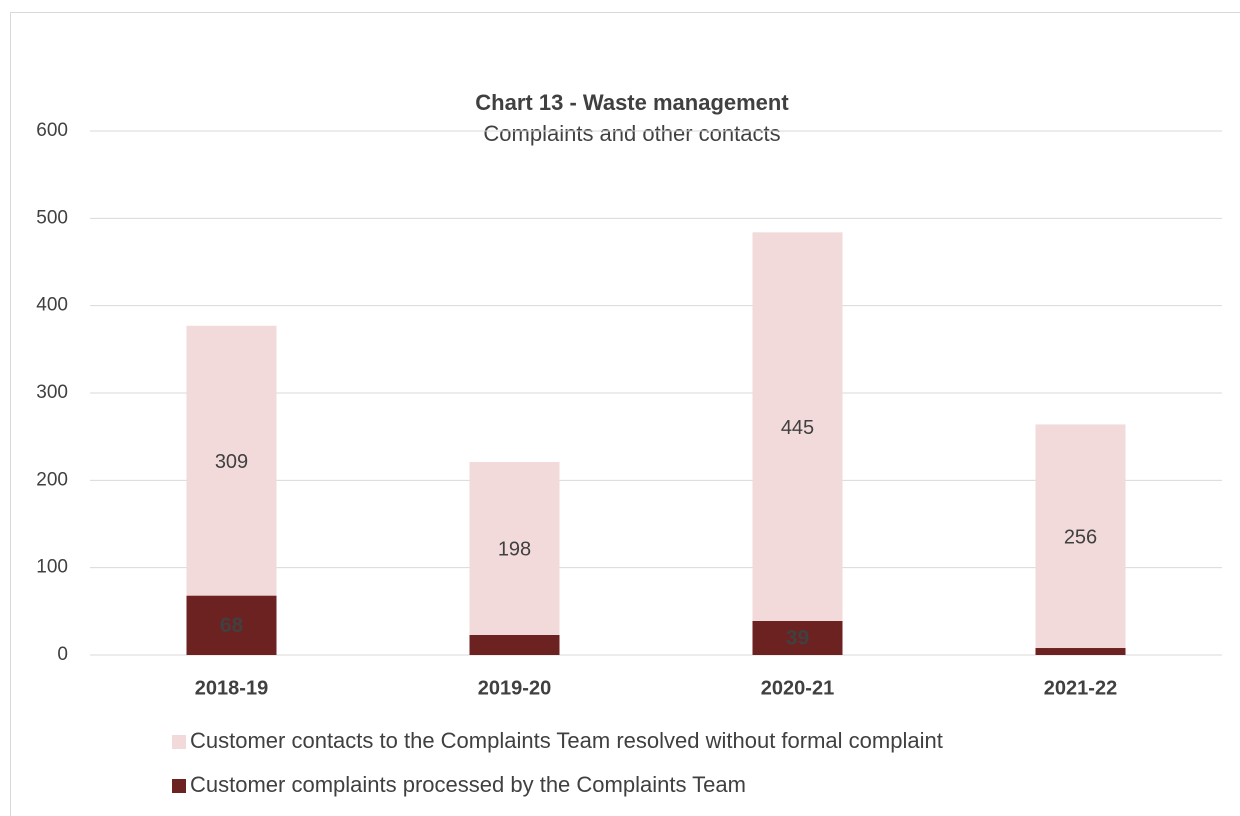 The height and width of the screenshot is (816, 1240). I want to click on y-tick-label: 400, so click(52, 305).